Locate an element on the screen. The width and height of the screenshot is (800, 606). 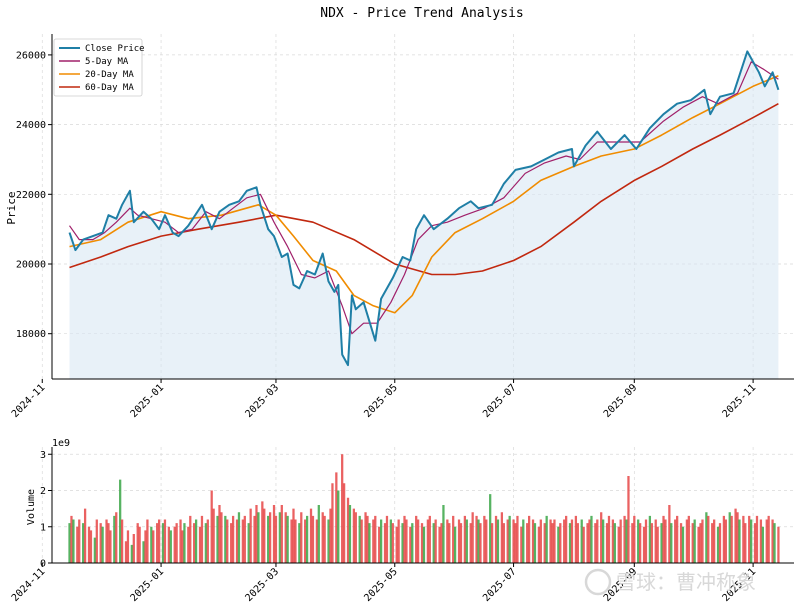
watermark-logo-icon is located at coordinates (598, 582).